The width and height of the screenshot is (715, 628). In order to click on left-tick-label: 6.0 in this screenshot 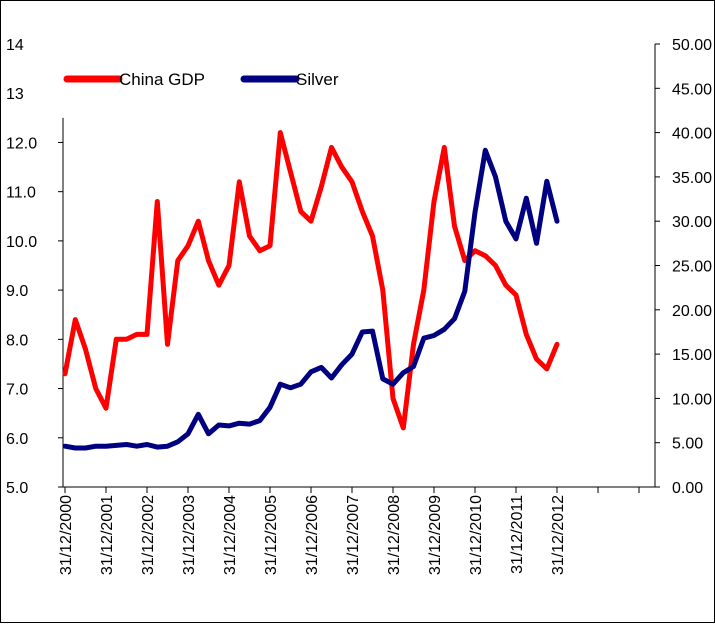, I will do `click(17, 439)`.